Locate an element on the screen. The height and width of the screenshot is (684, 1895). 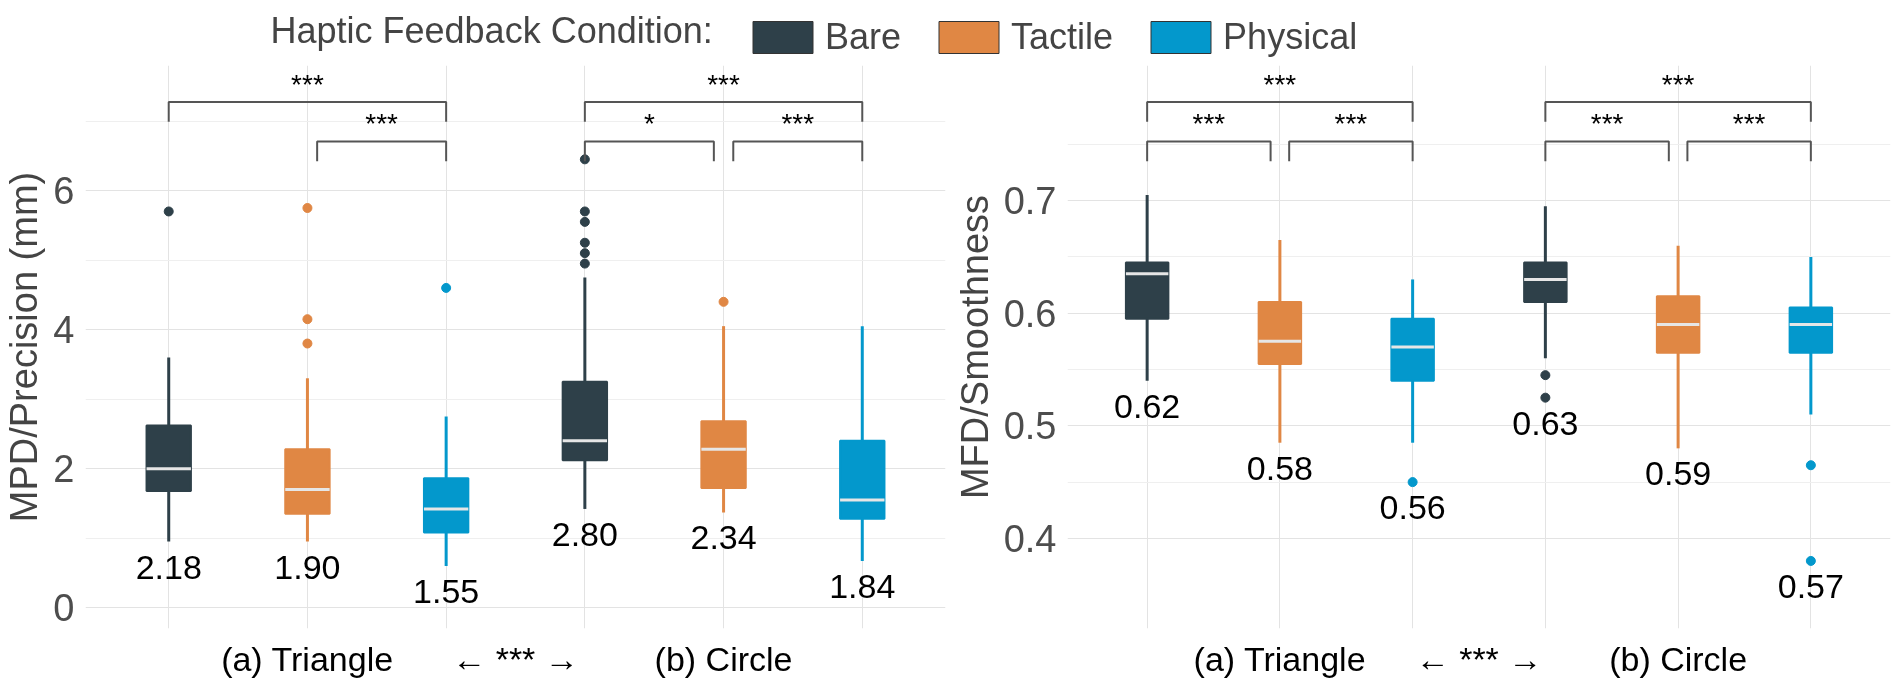
legend-label: Physical is located at coordinates (1290, 37).